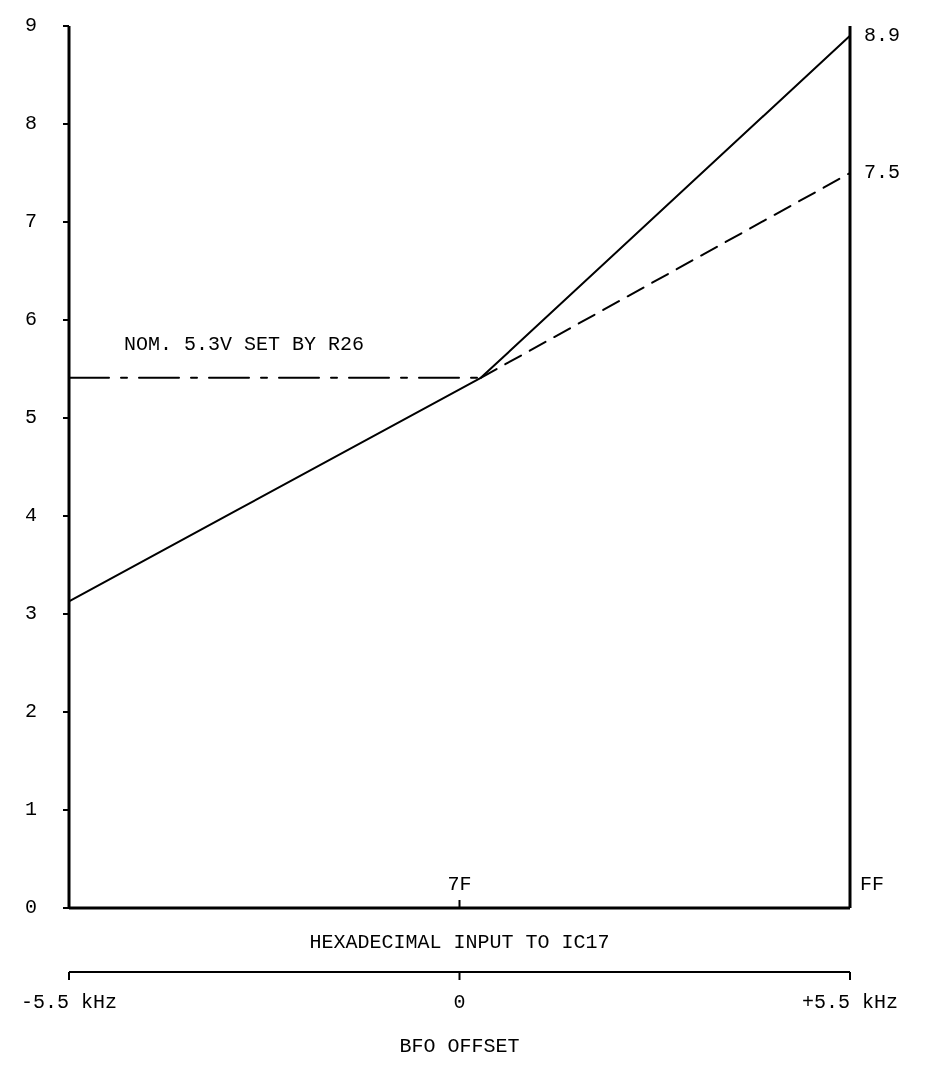 The image size is (930, 1070). I want to click on x-axis-title: BFO OFFSET, so click(459, 1046).